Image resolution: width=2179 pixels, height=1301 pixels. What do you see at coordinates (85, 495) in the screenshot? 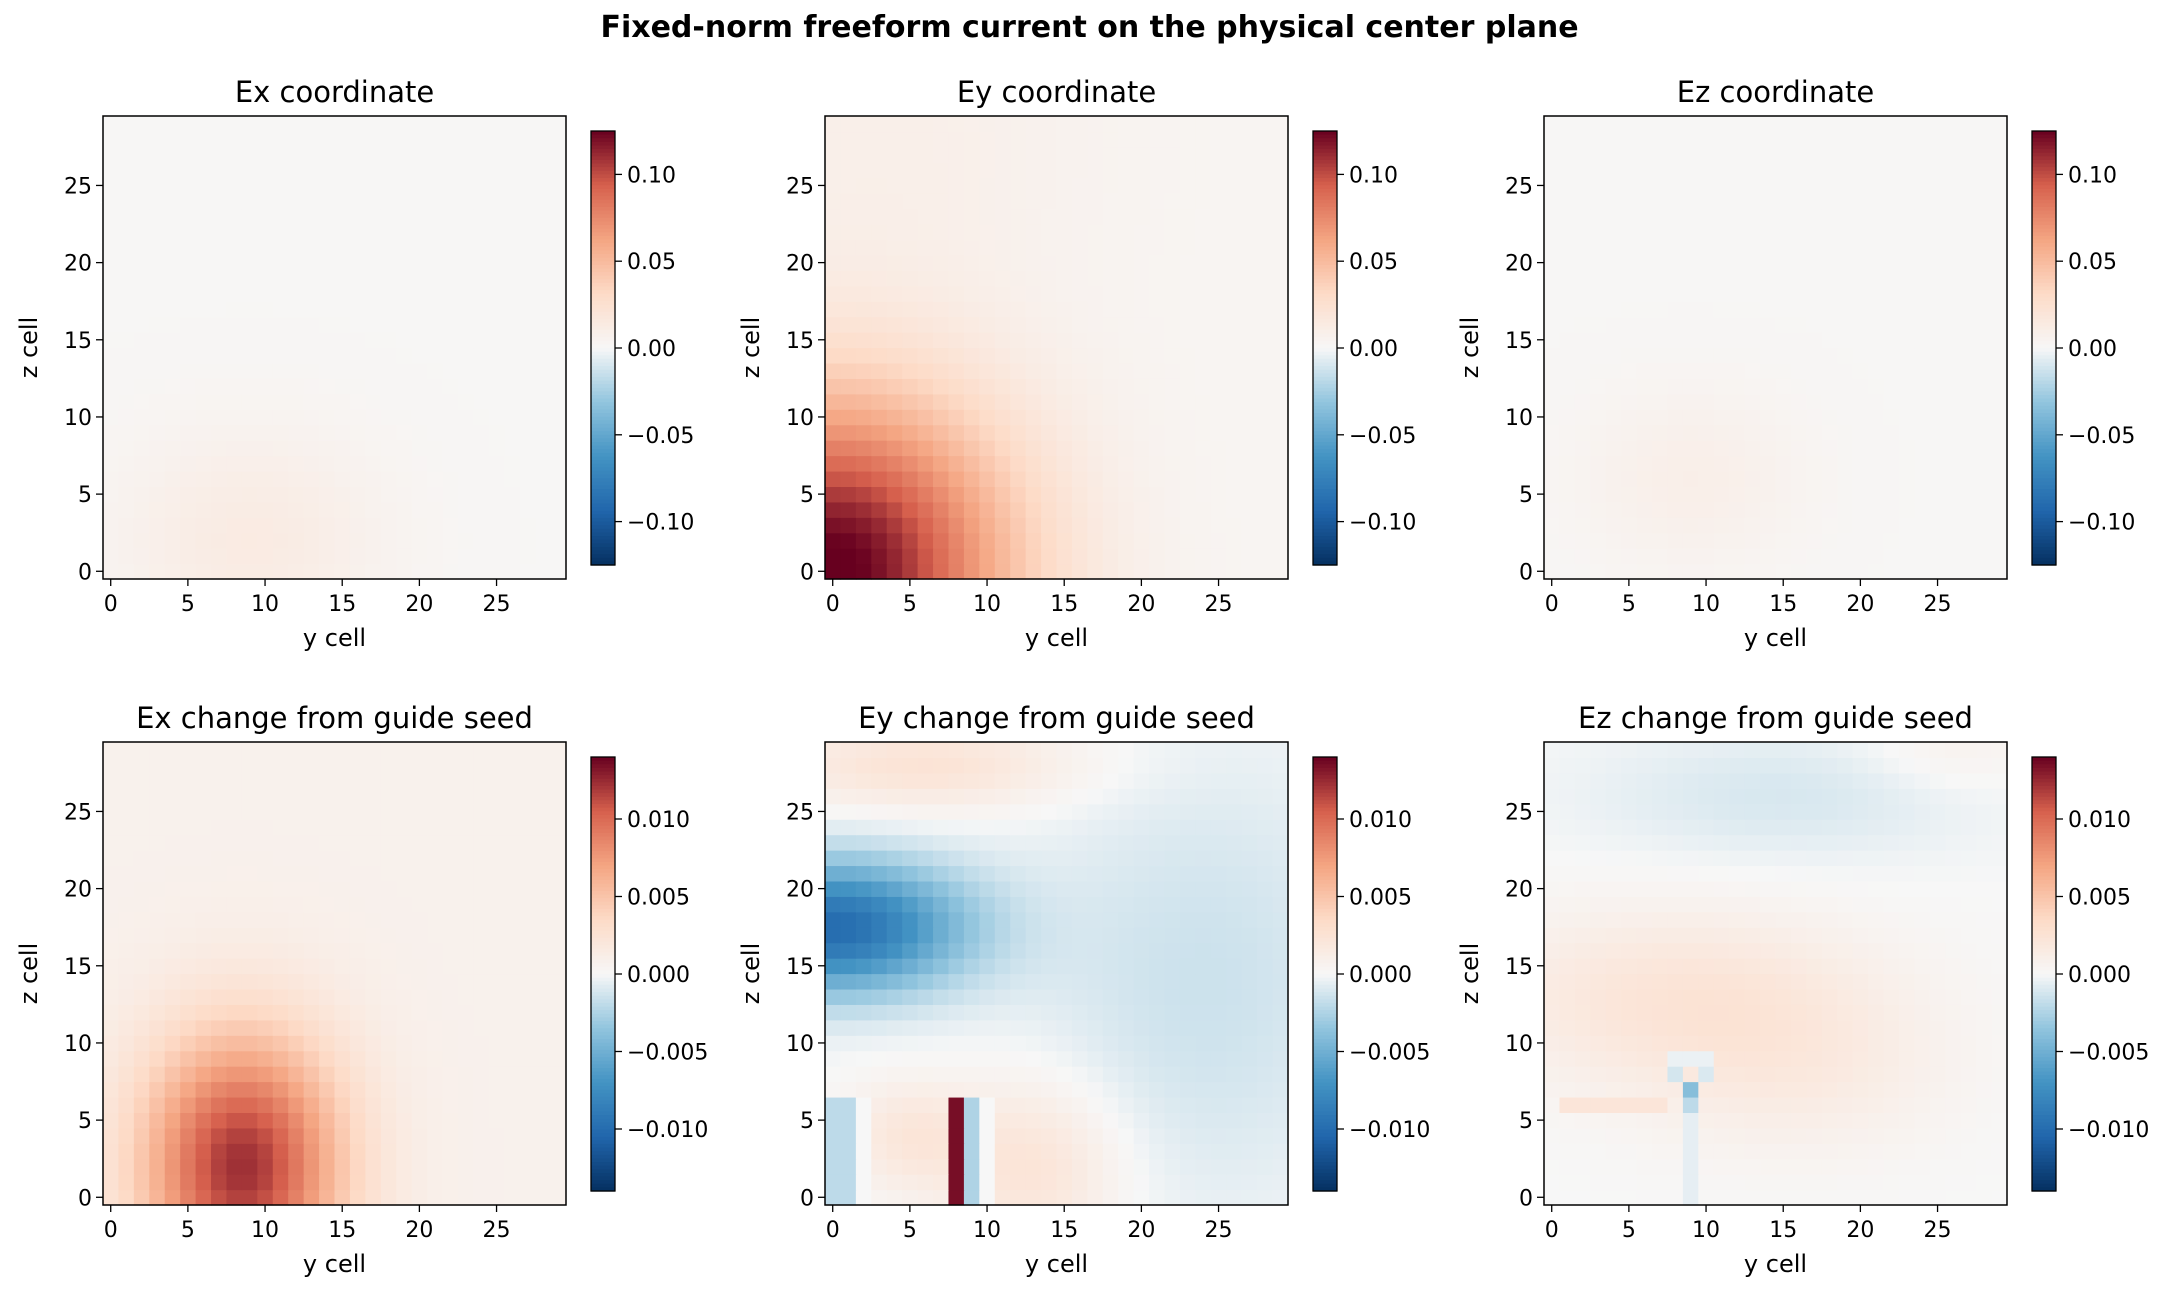
I see `y-tick-label: 5` at bounding box center [85, 495].